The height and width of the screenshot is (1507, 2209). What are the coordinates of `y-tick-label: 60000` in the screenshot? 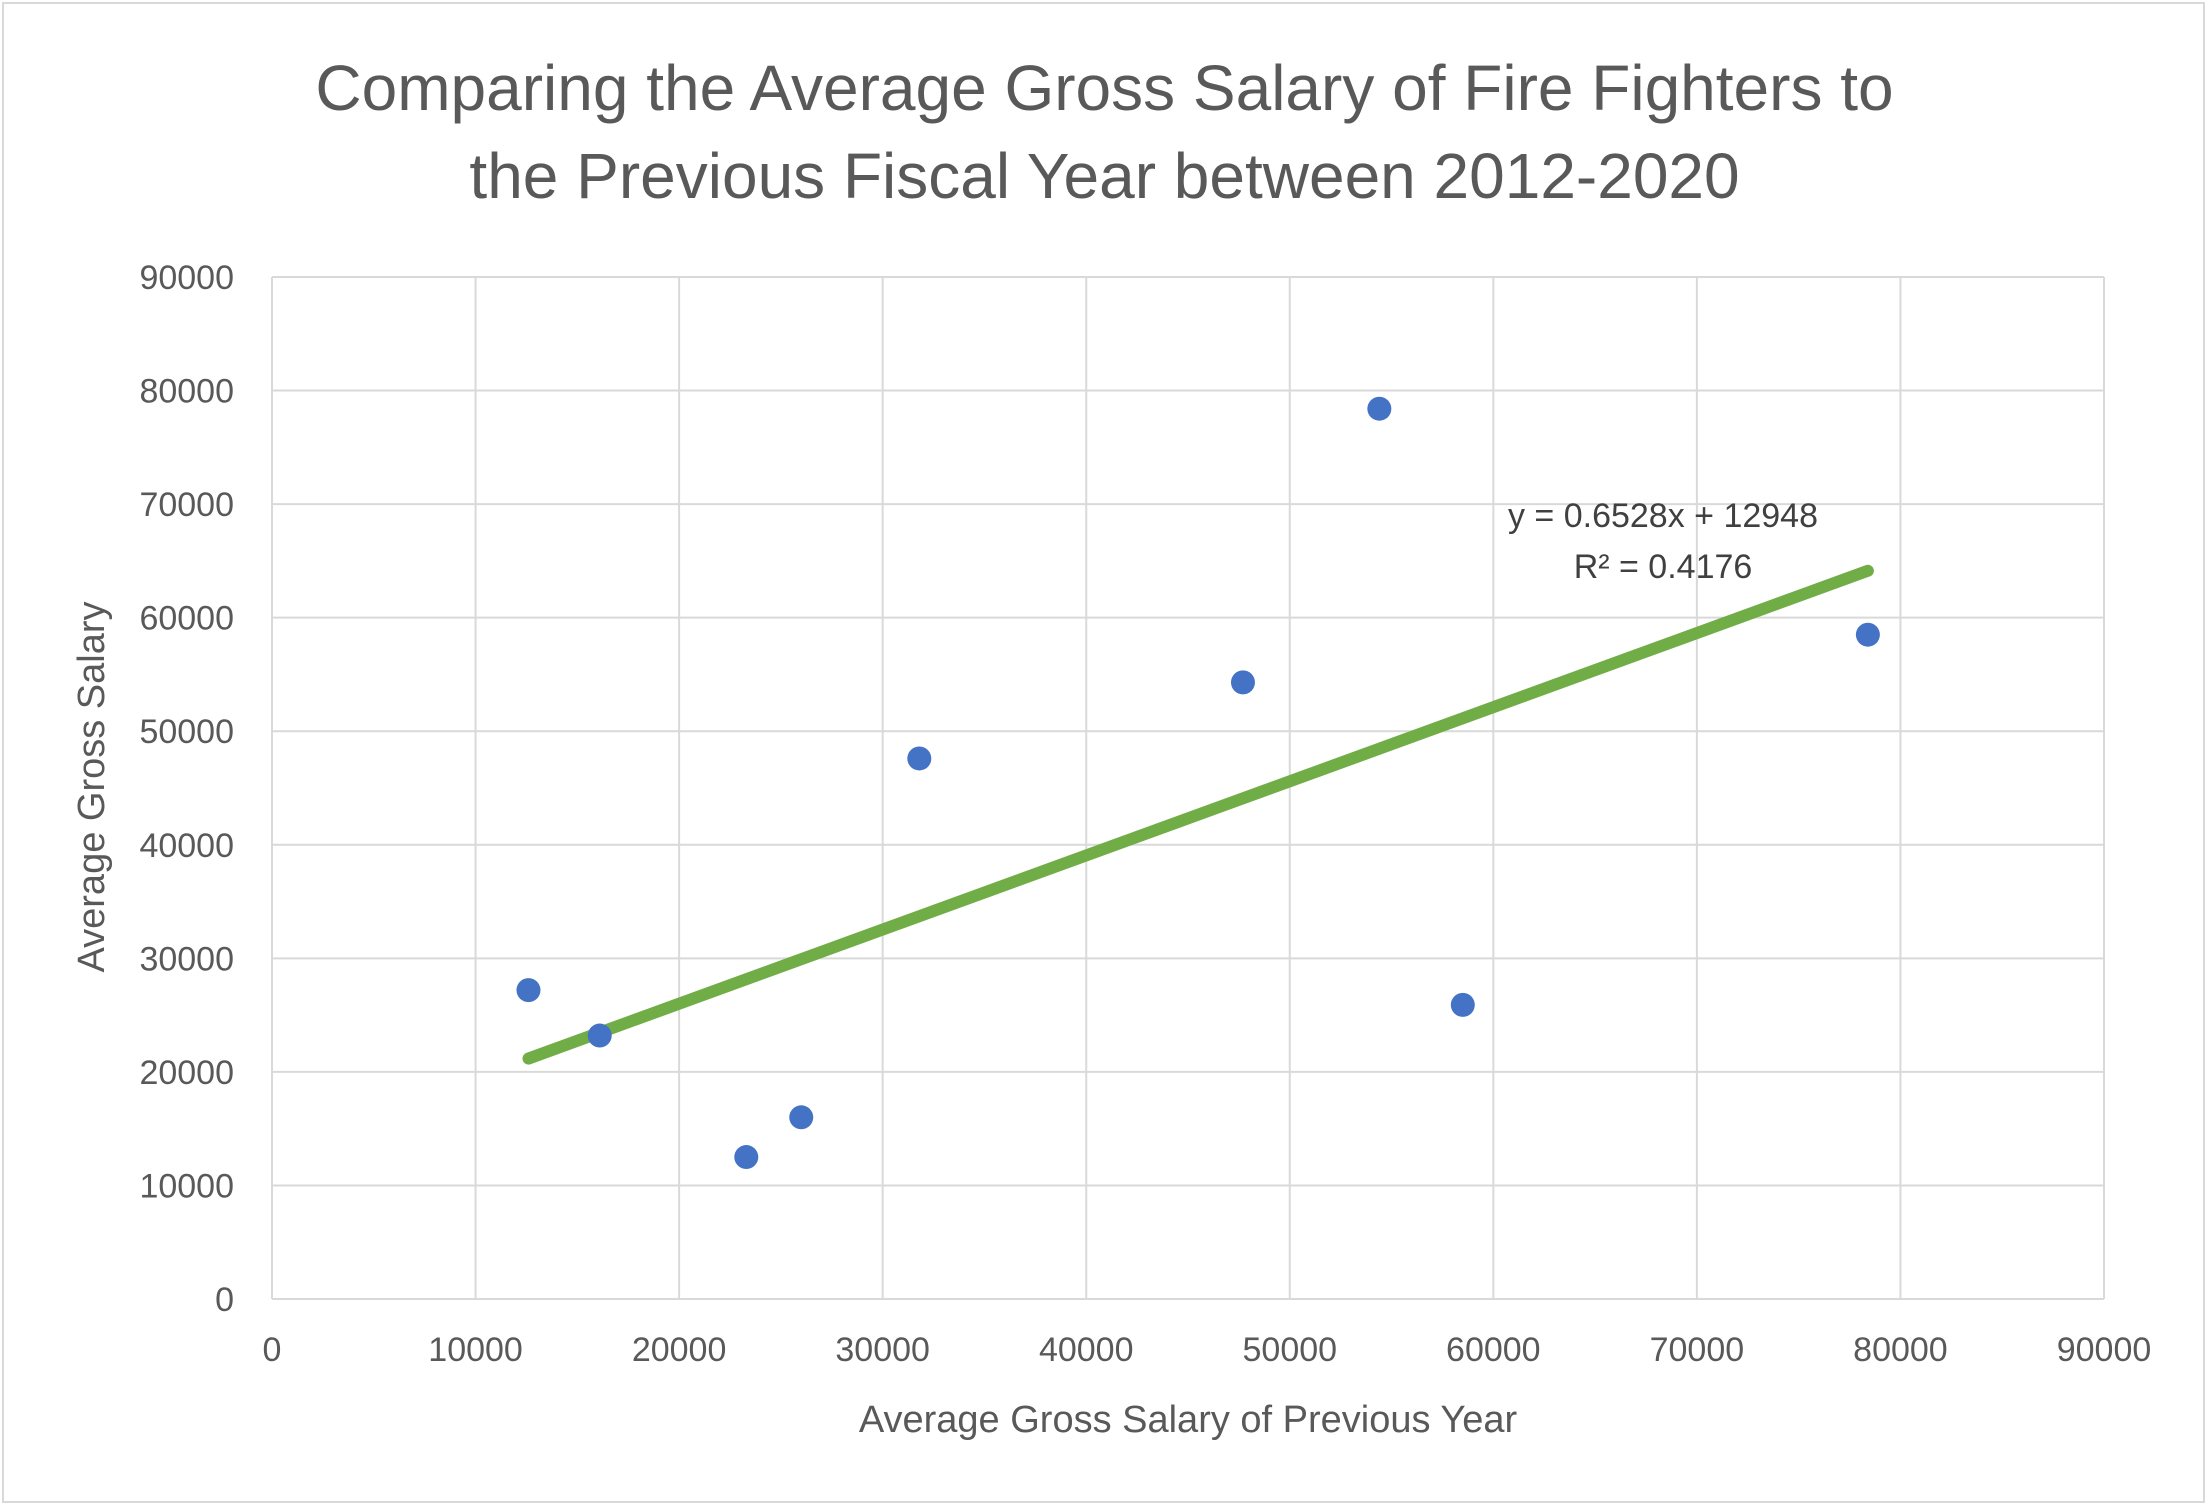 It's located at (186, 619).